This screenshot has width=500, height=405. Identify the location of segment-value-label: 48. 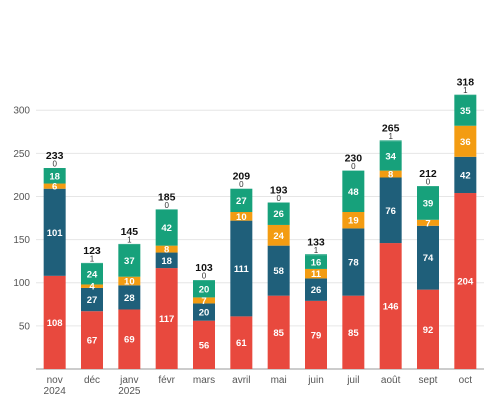
(353, 192).